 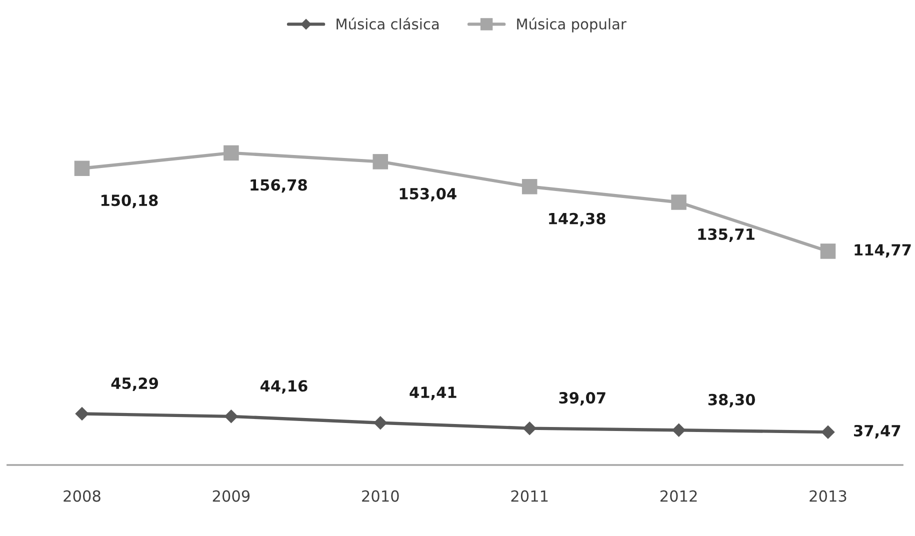 I want to click on data-label: 156,78, so click(x=278, y=186).